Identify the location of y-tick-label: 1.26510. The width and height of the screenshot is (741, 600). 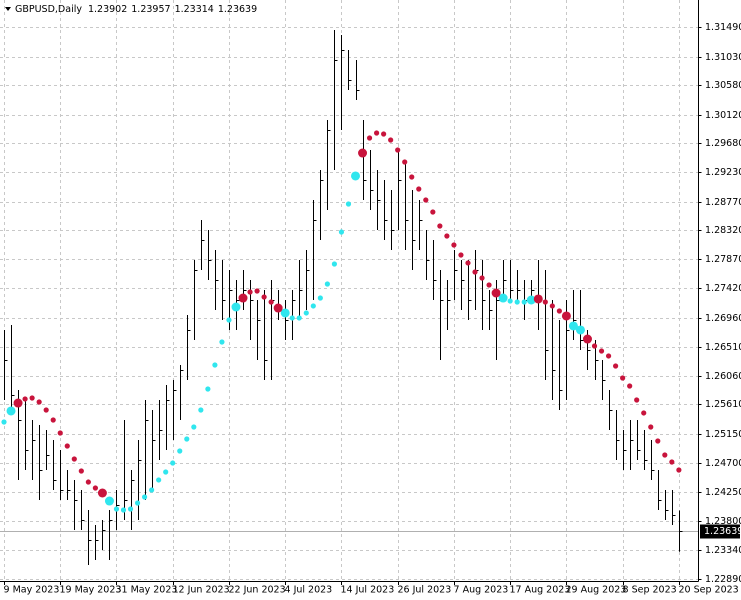
(723, 347).